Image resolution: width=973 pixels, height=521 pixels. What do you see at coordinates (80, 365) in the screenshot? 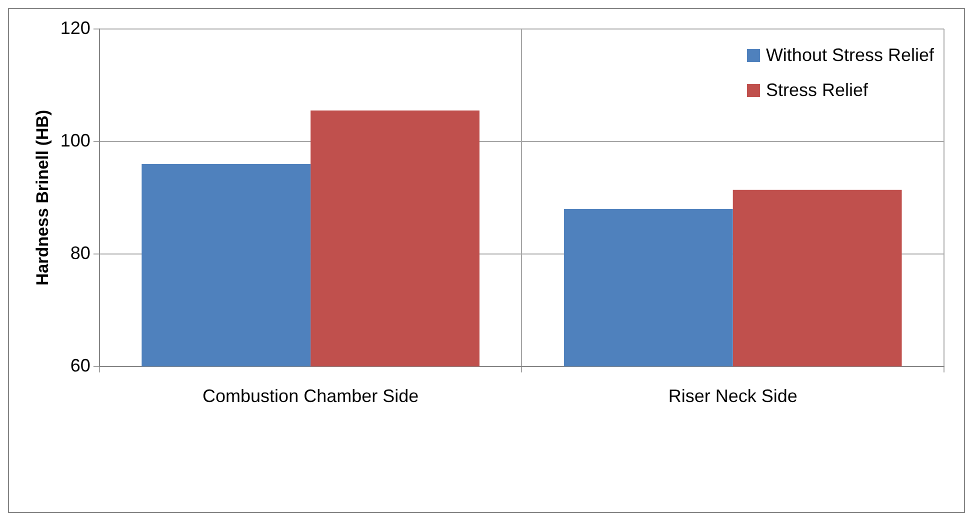
I see `y-tick-label: 60` at bounding box center [80, 365].